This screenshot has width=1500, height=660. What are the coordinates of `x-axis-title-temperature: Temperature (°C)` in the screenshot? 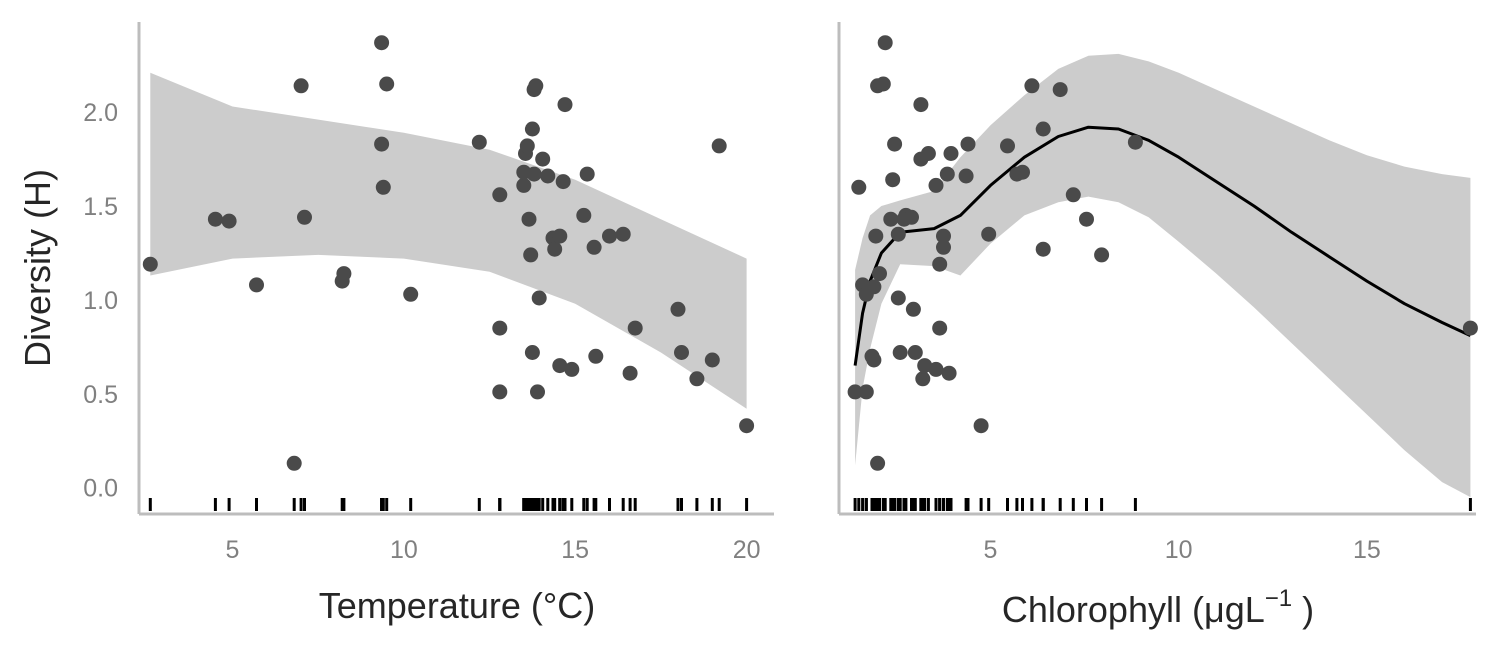 It's located at (457, 605).